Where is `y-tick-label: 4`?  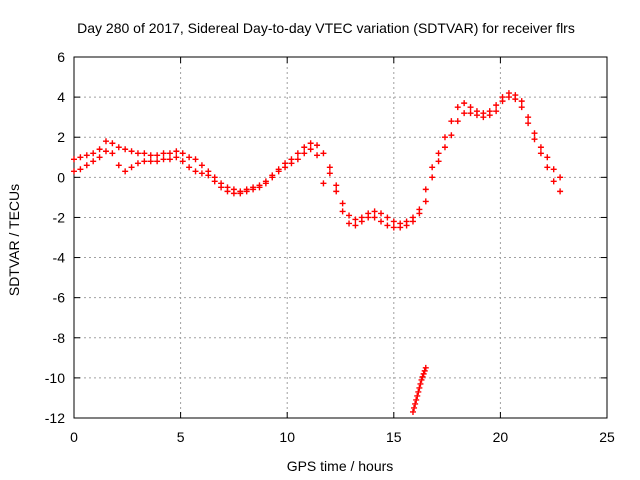 y-tick-label: 4 is located at coordinates (61, 97).